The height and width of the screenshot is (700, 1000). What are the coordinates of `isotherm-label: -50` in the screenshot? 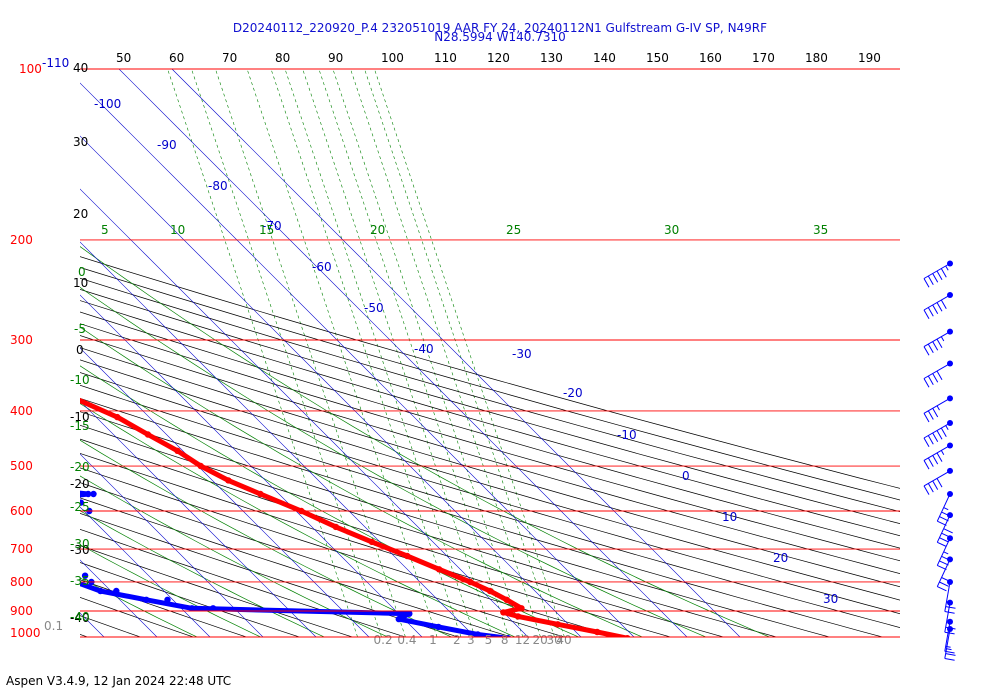 It's located at (374, 308).